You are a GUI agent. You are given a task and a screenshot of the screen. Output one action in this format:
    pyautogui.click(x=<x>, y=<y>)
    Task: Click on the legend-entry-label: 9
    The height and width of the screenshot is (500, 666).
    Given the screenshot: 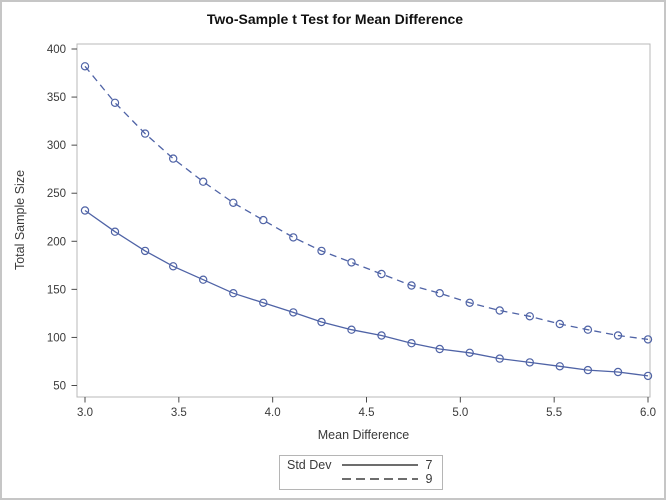 What is the action you would take?
    pyautogui.click(x=429, y=479)
    